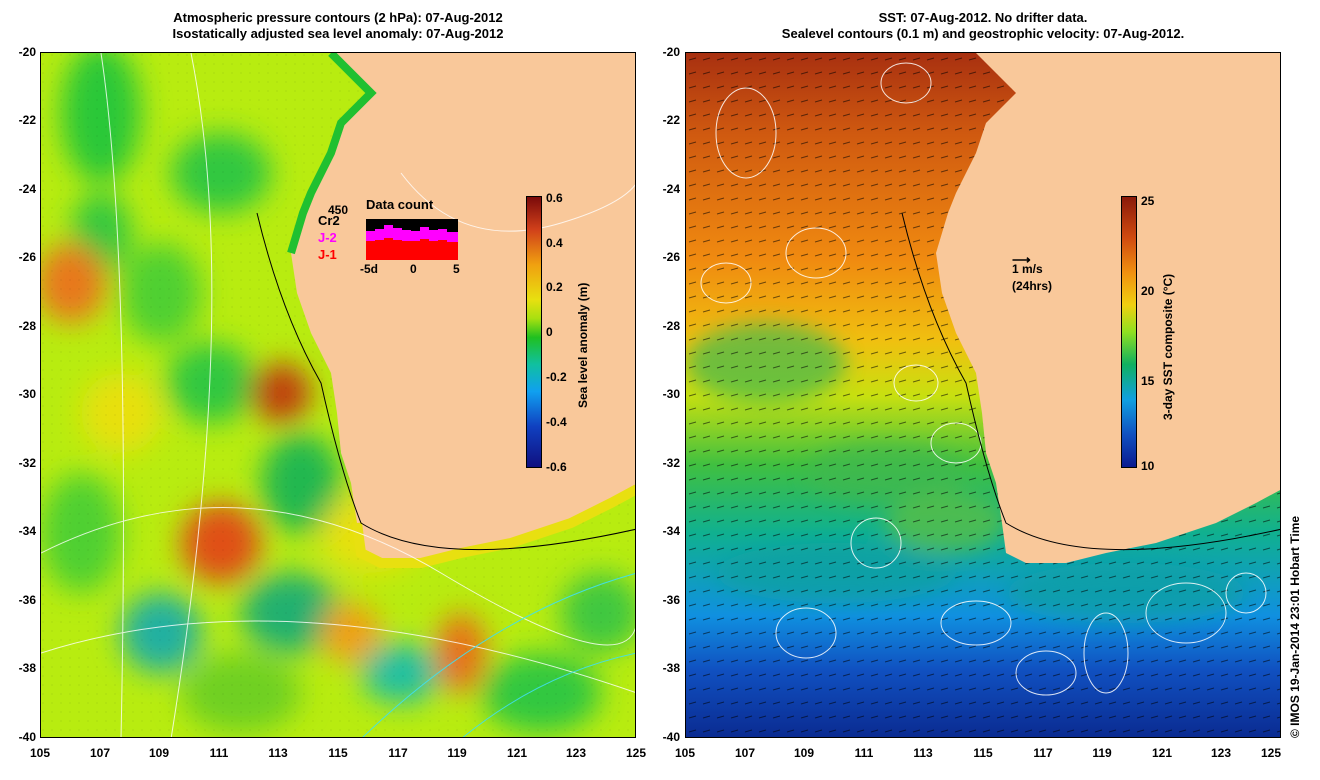 The height and width of the screenshot is (780, 1320). I want to click on colorbar-tick: -0.2, so click(556, 377).